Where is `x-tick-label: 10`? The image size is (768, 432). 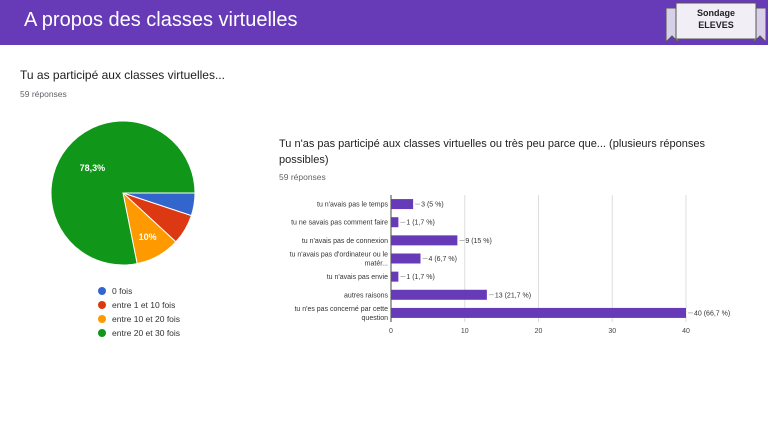 x-tick-label: 10 is located at coordinates (465, 331).